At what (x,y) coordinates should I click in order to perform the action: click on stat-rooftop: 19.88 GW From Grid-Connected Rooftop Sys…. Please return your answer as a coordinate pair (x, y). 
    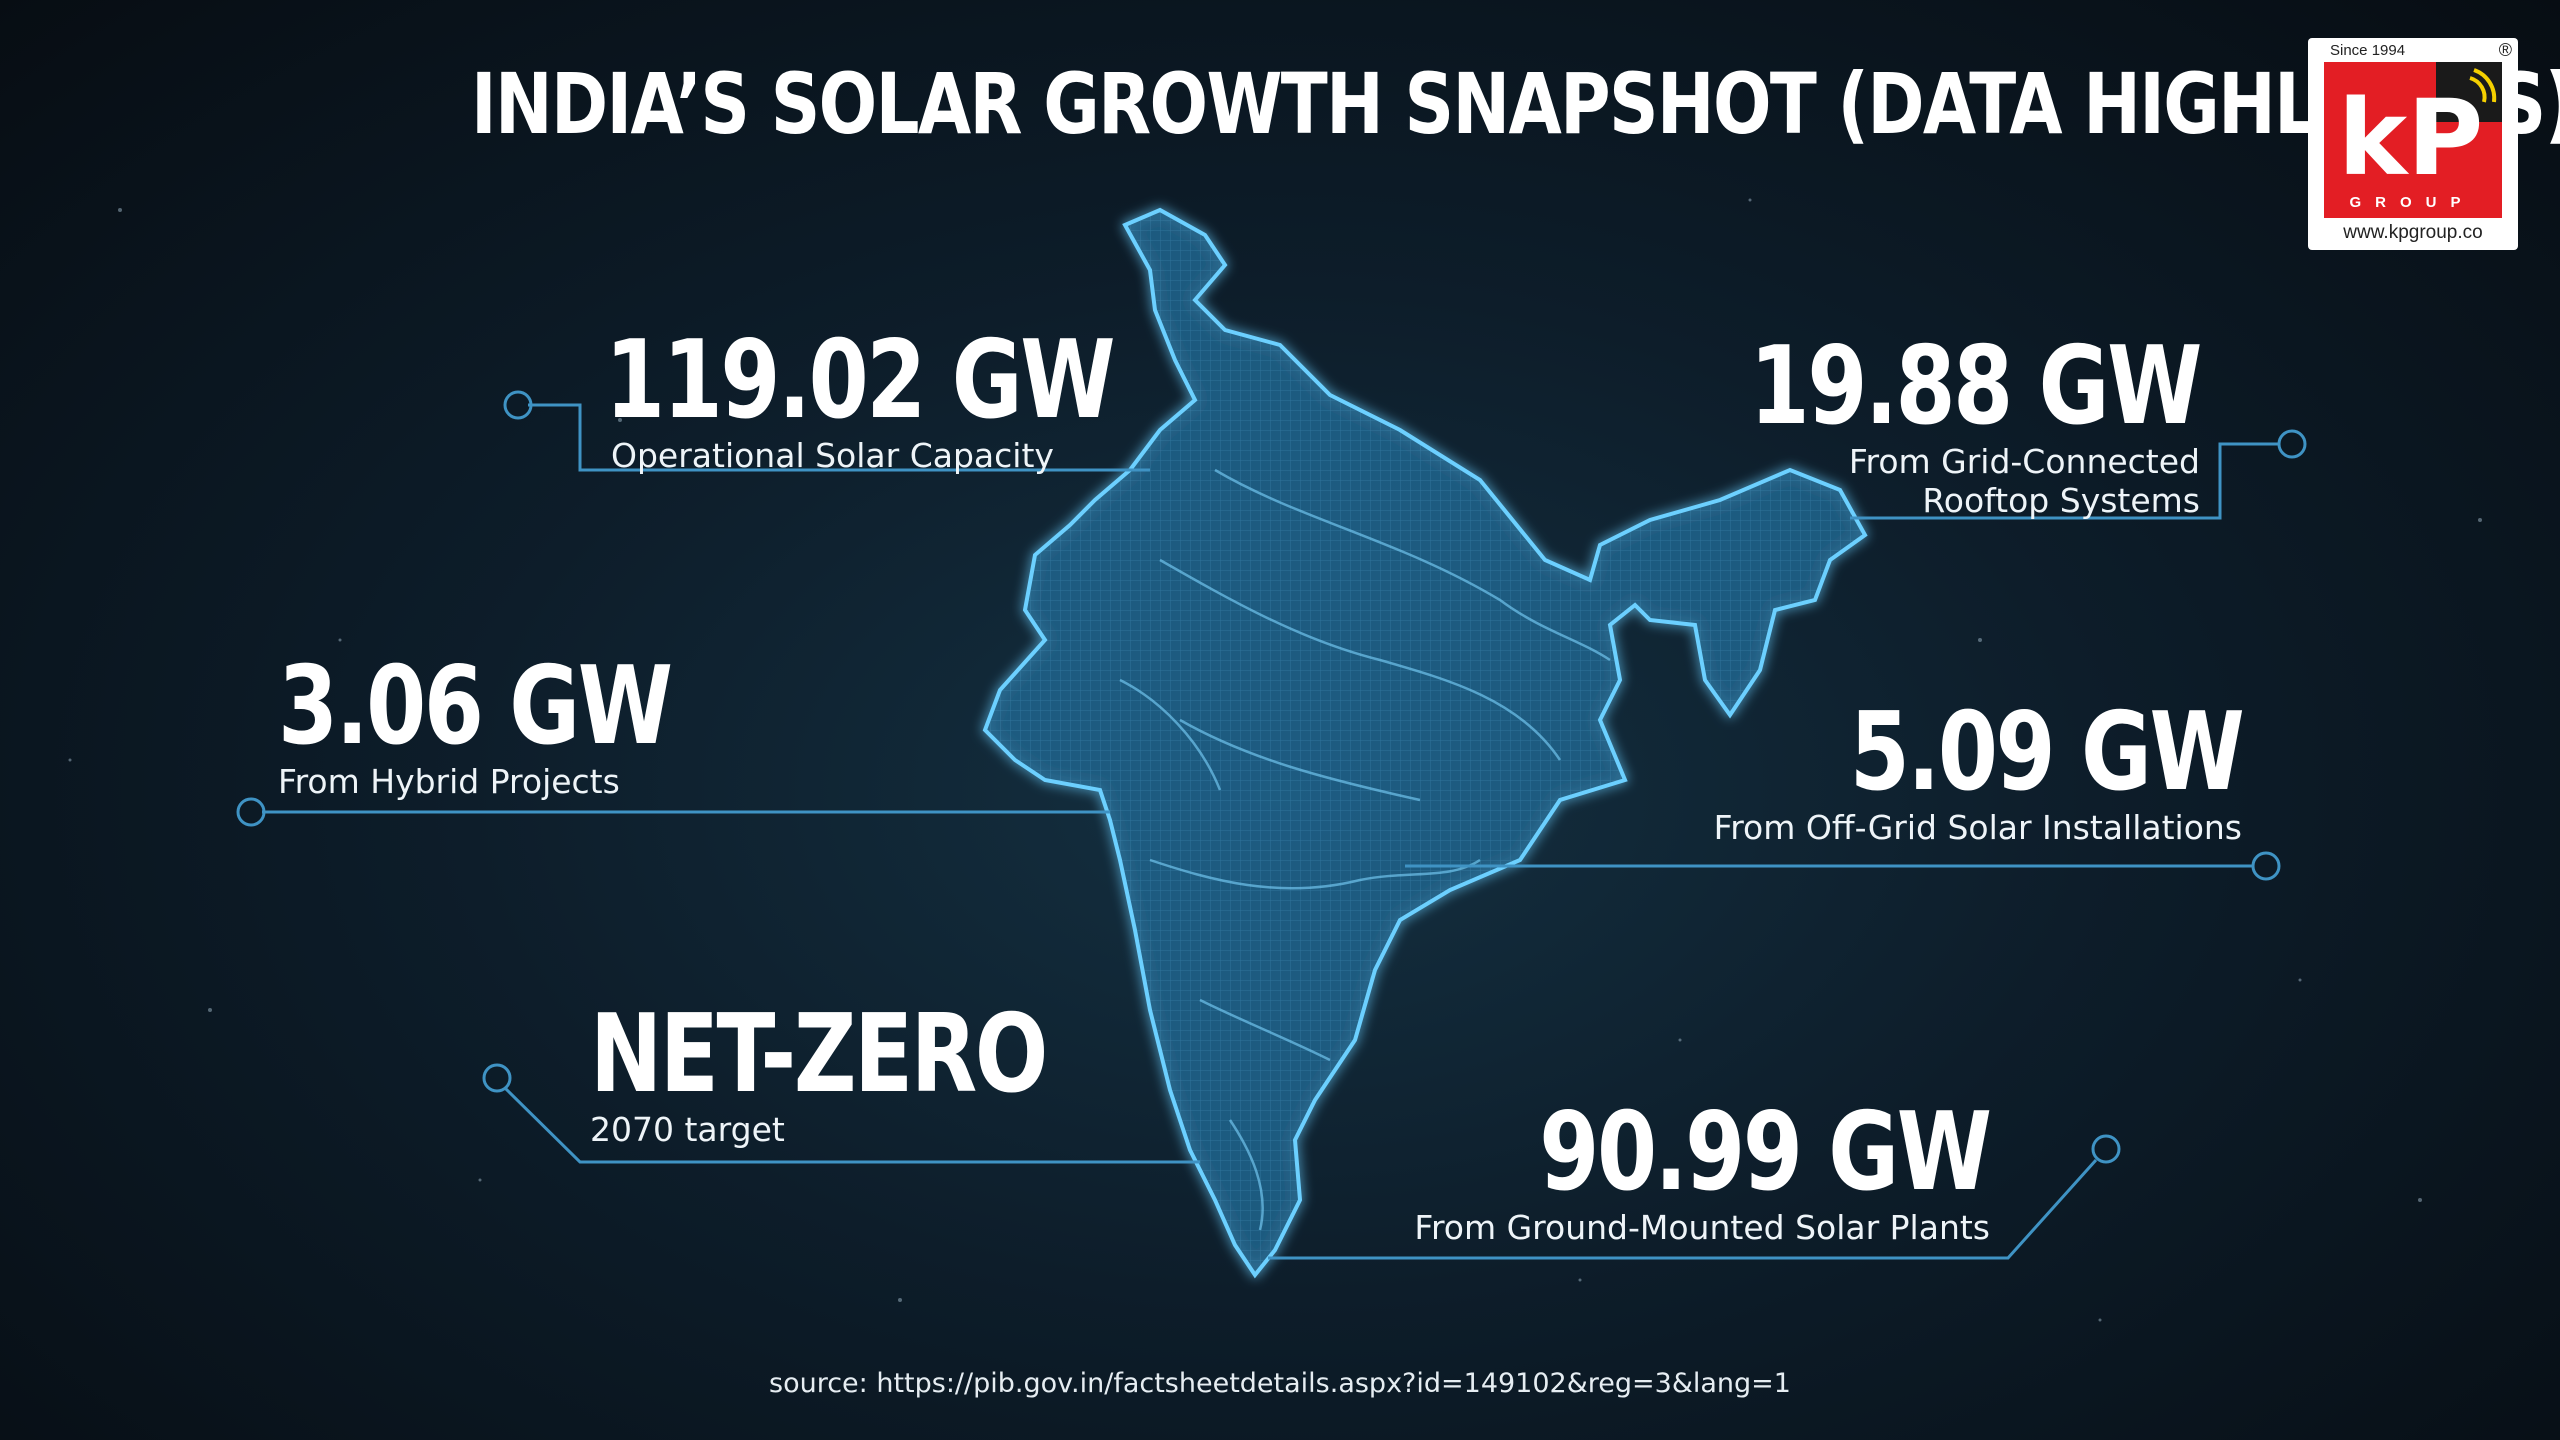
    Looking at the image, I should click on (1920, 422).